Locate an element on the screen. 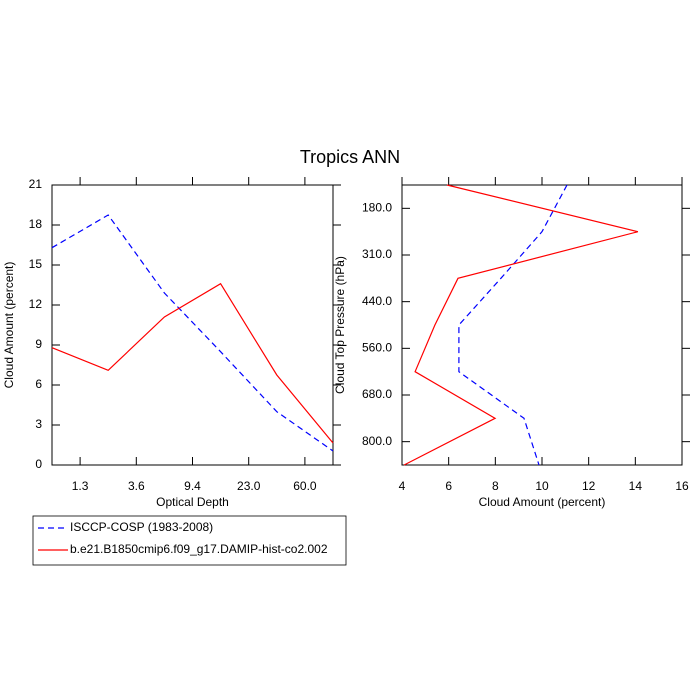  x-tick-label: 23.0 is located at coordinates (249, 486).